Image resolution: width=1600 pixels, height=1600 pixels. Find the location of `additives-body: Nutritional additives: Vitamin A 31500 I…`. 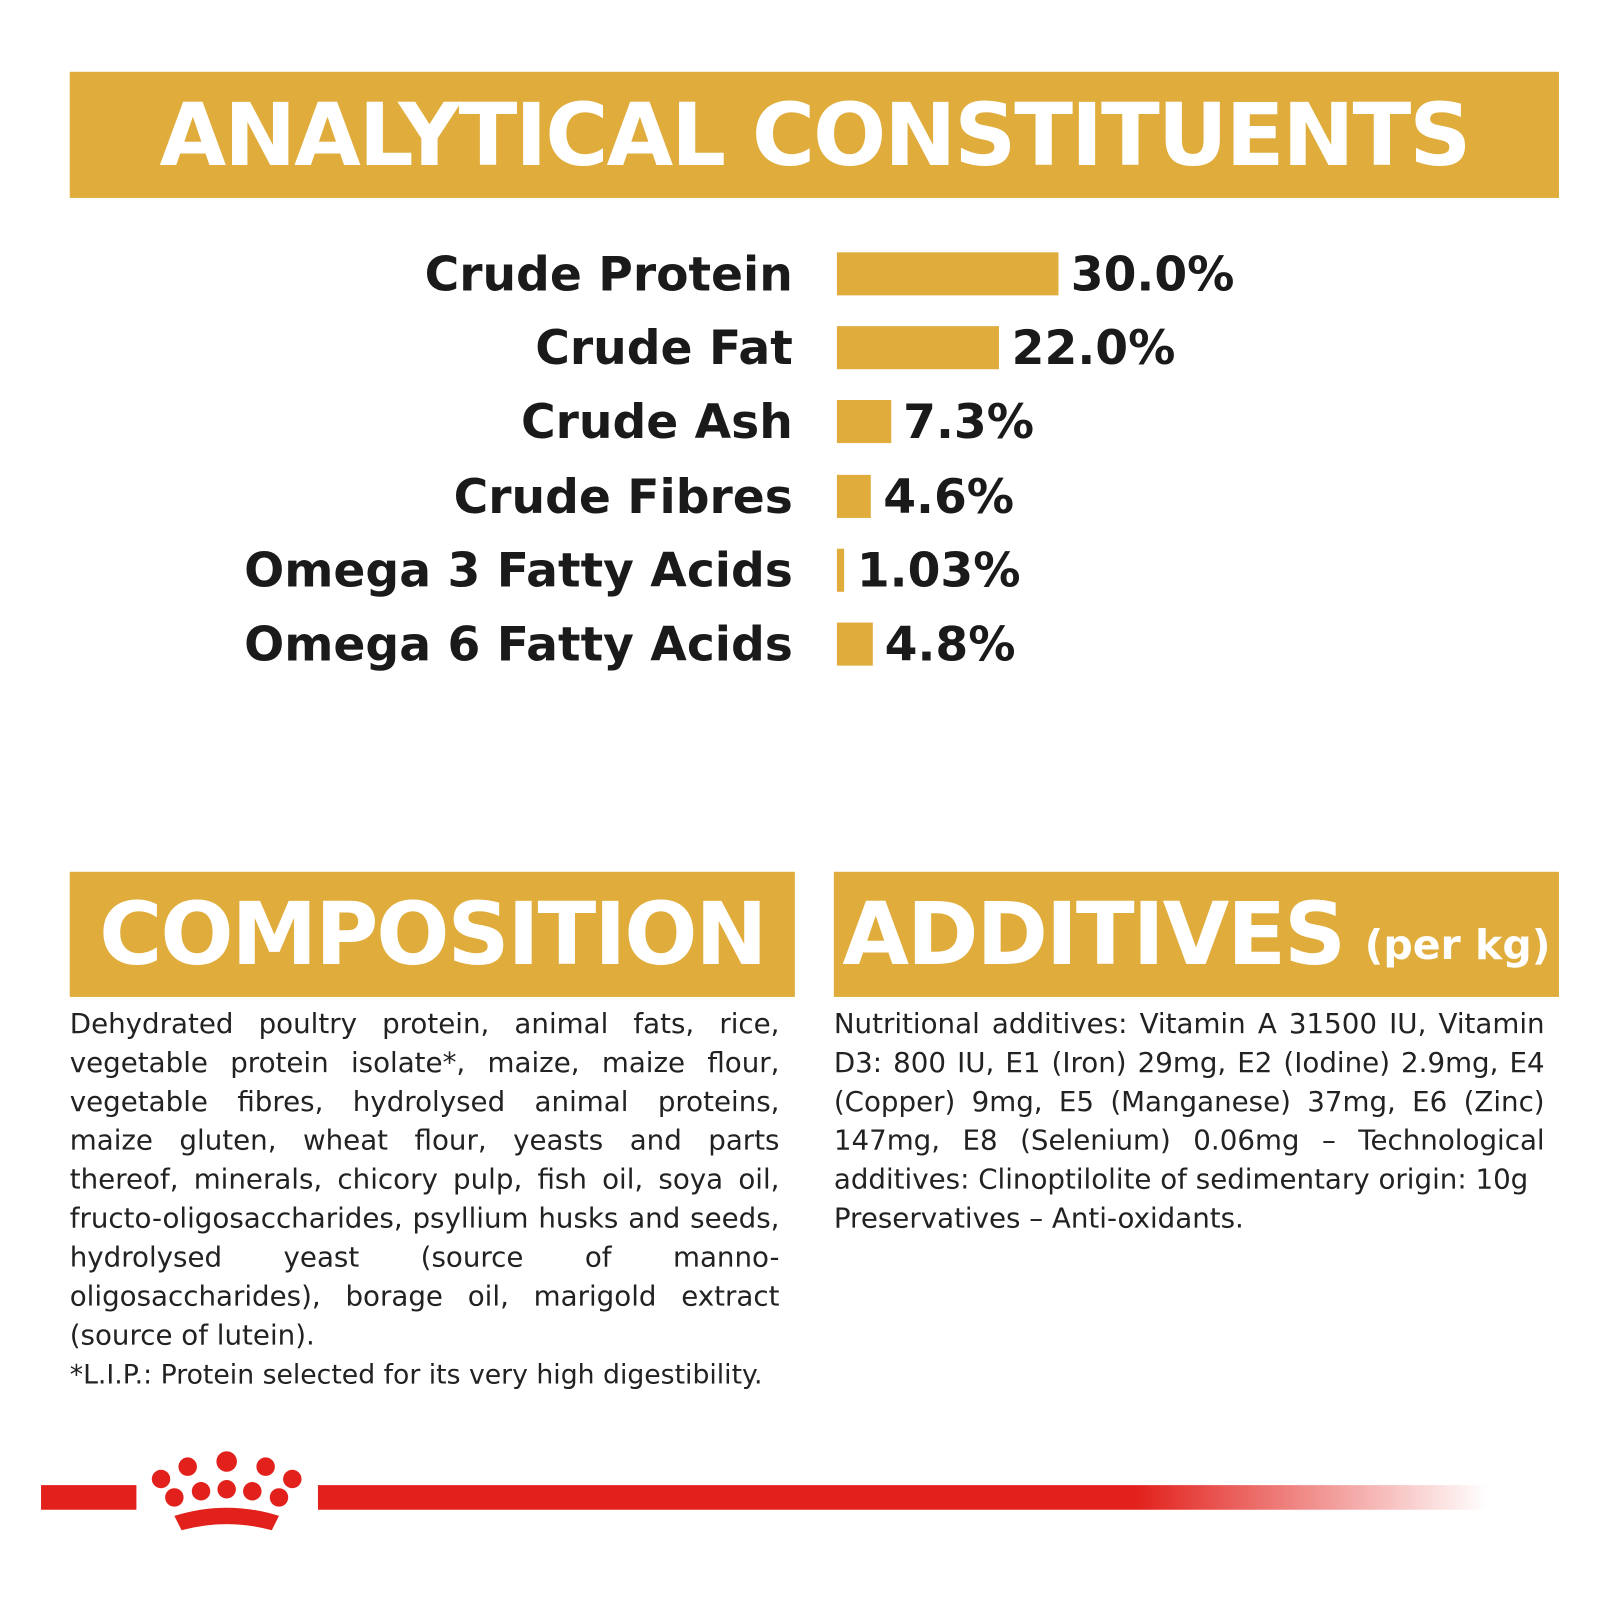

additives-body: Nutritional additives: Vitamin A 31500 I… is located at coordinates (1189, 1102).